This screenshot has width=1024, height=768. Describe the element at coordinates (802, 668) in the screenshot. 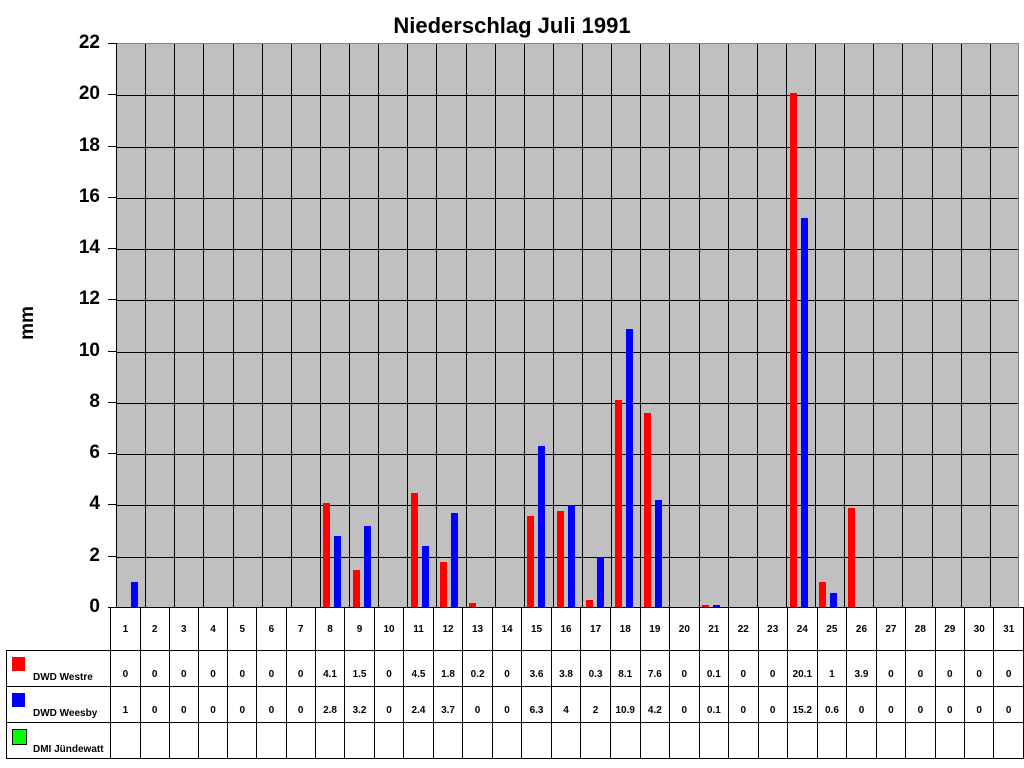

I see `data-cell: 20.1` at that location.